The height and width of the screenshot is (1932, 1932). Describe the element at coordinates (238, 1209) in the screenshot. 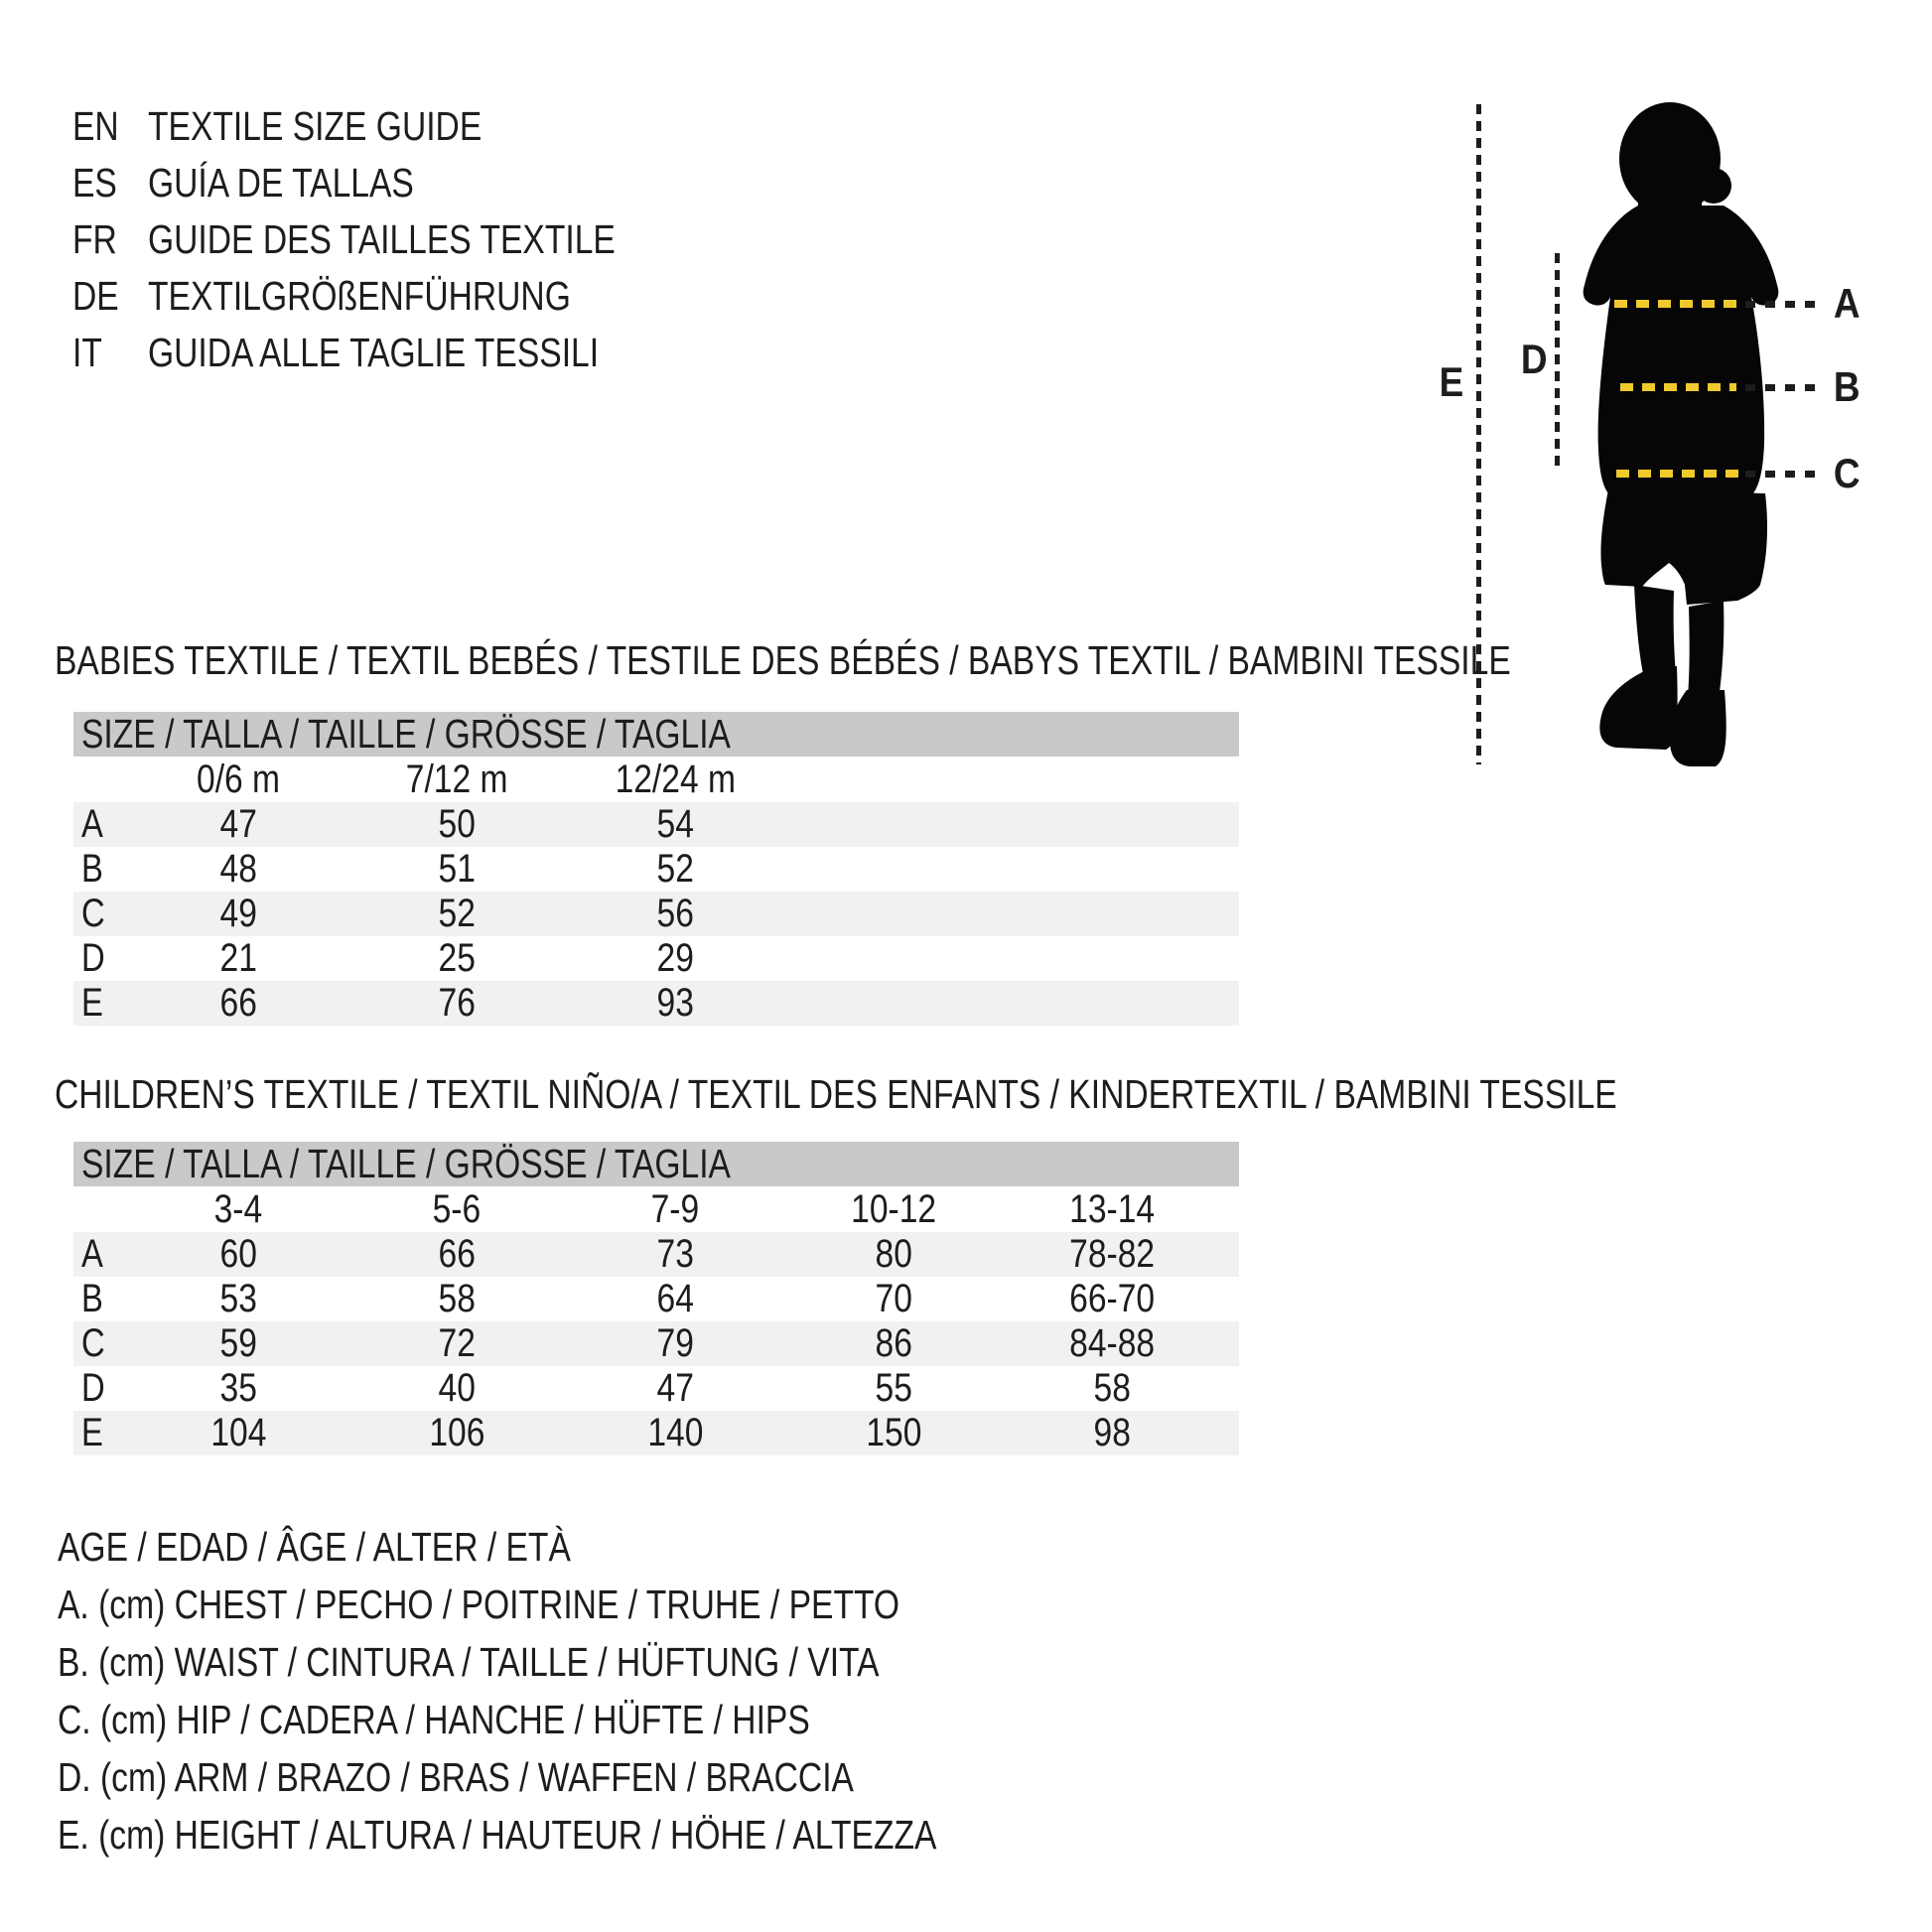

I see `children-col-0: 3-4` at that location.